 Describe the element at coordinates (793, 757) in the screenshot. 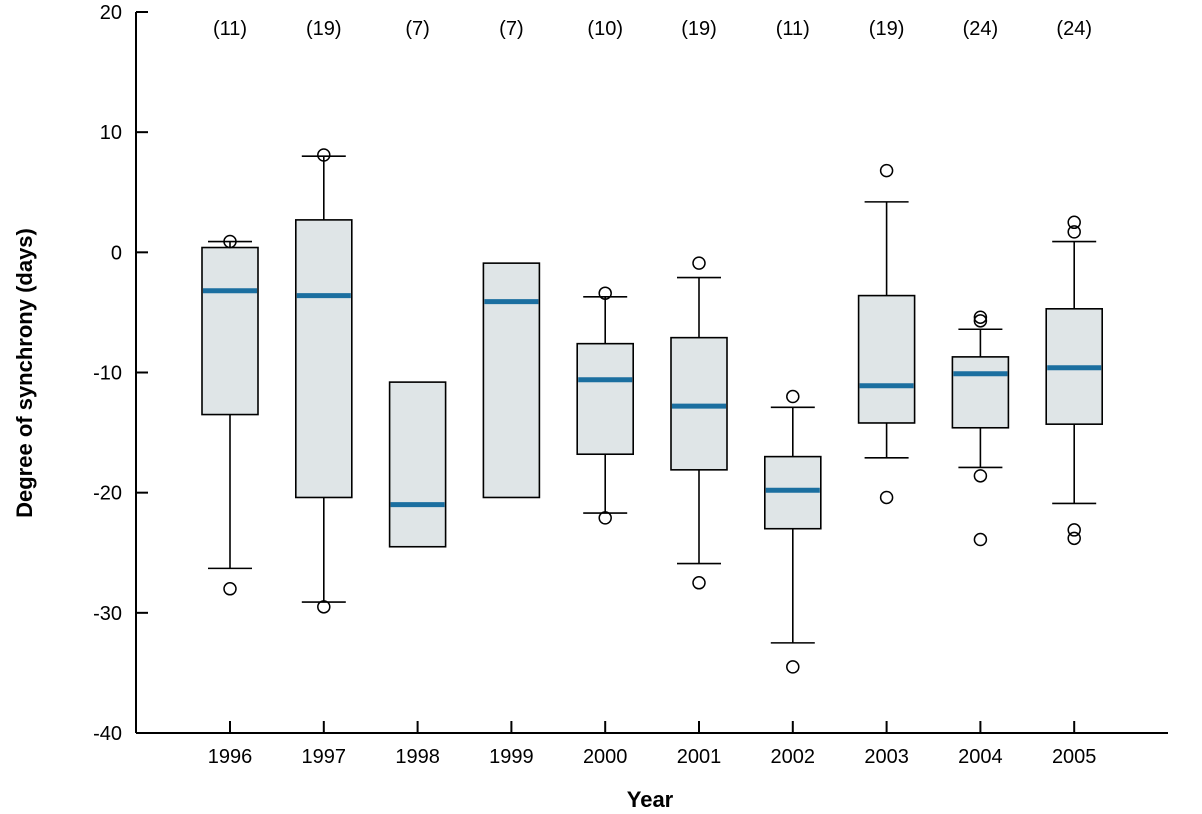

I see `x-tick-label: 2002` at that location.